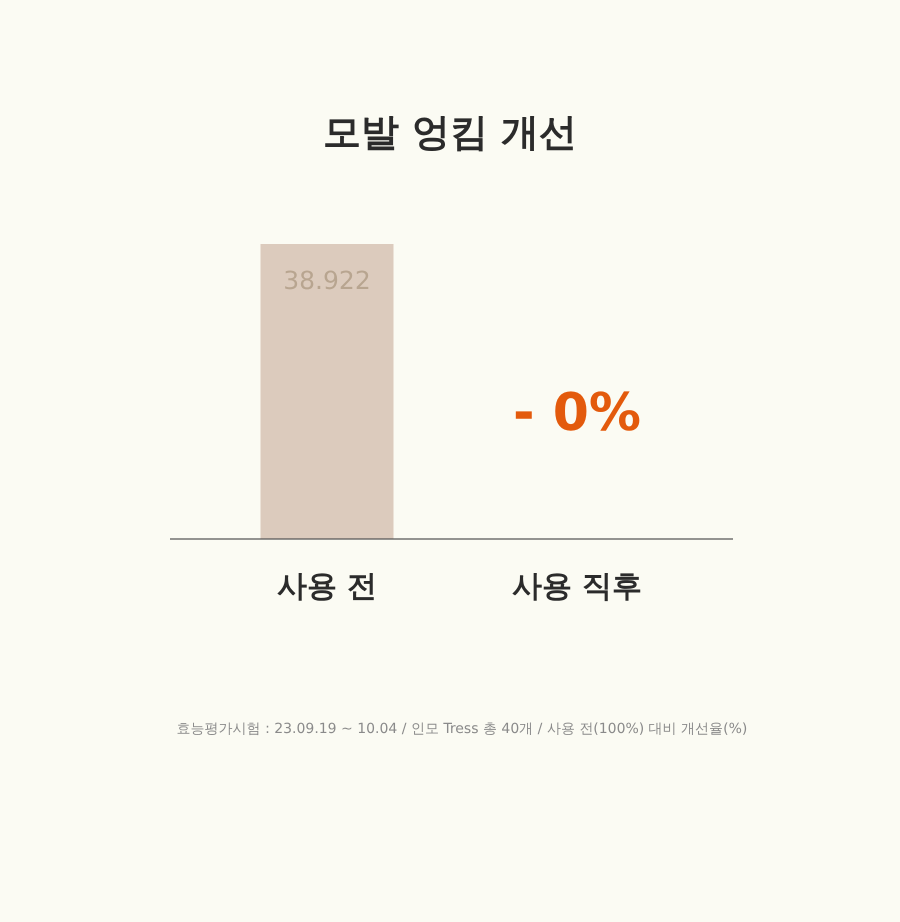 This screenshot has width=900, height=922. What do you see at coordinates (577, 586) in the screenshot?
I see `x-tick-label: 사용 직후` at bounding box center [577, 586].